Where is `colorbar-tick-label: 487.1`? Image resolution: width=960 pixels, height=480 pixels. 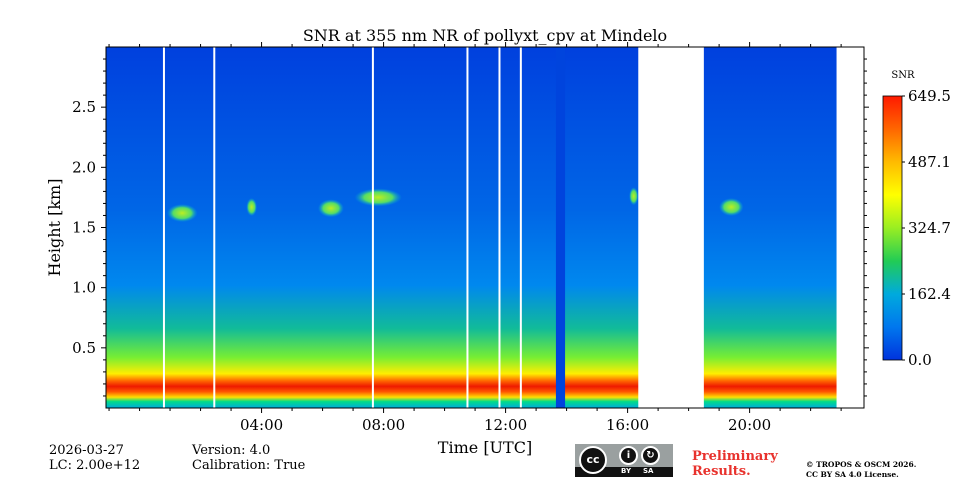
colorbar-tick-label: 487.1 is located at coordinates (929, 162).